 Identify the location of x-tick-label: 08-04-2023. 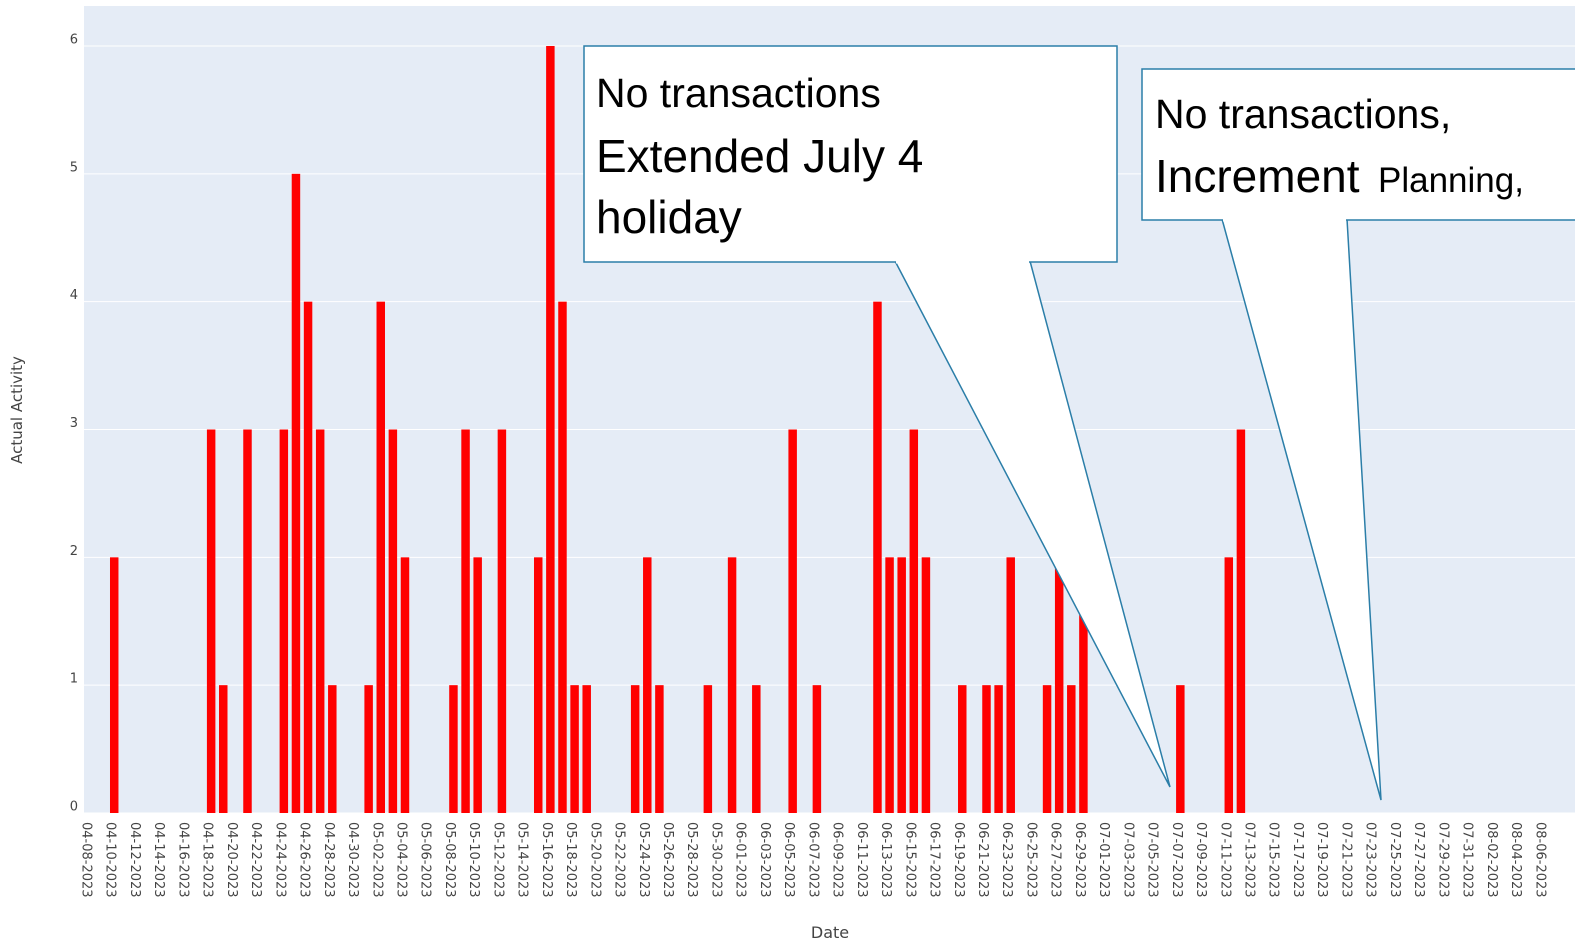
(1515, 860).